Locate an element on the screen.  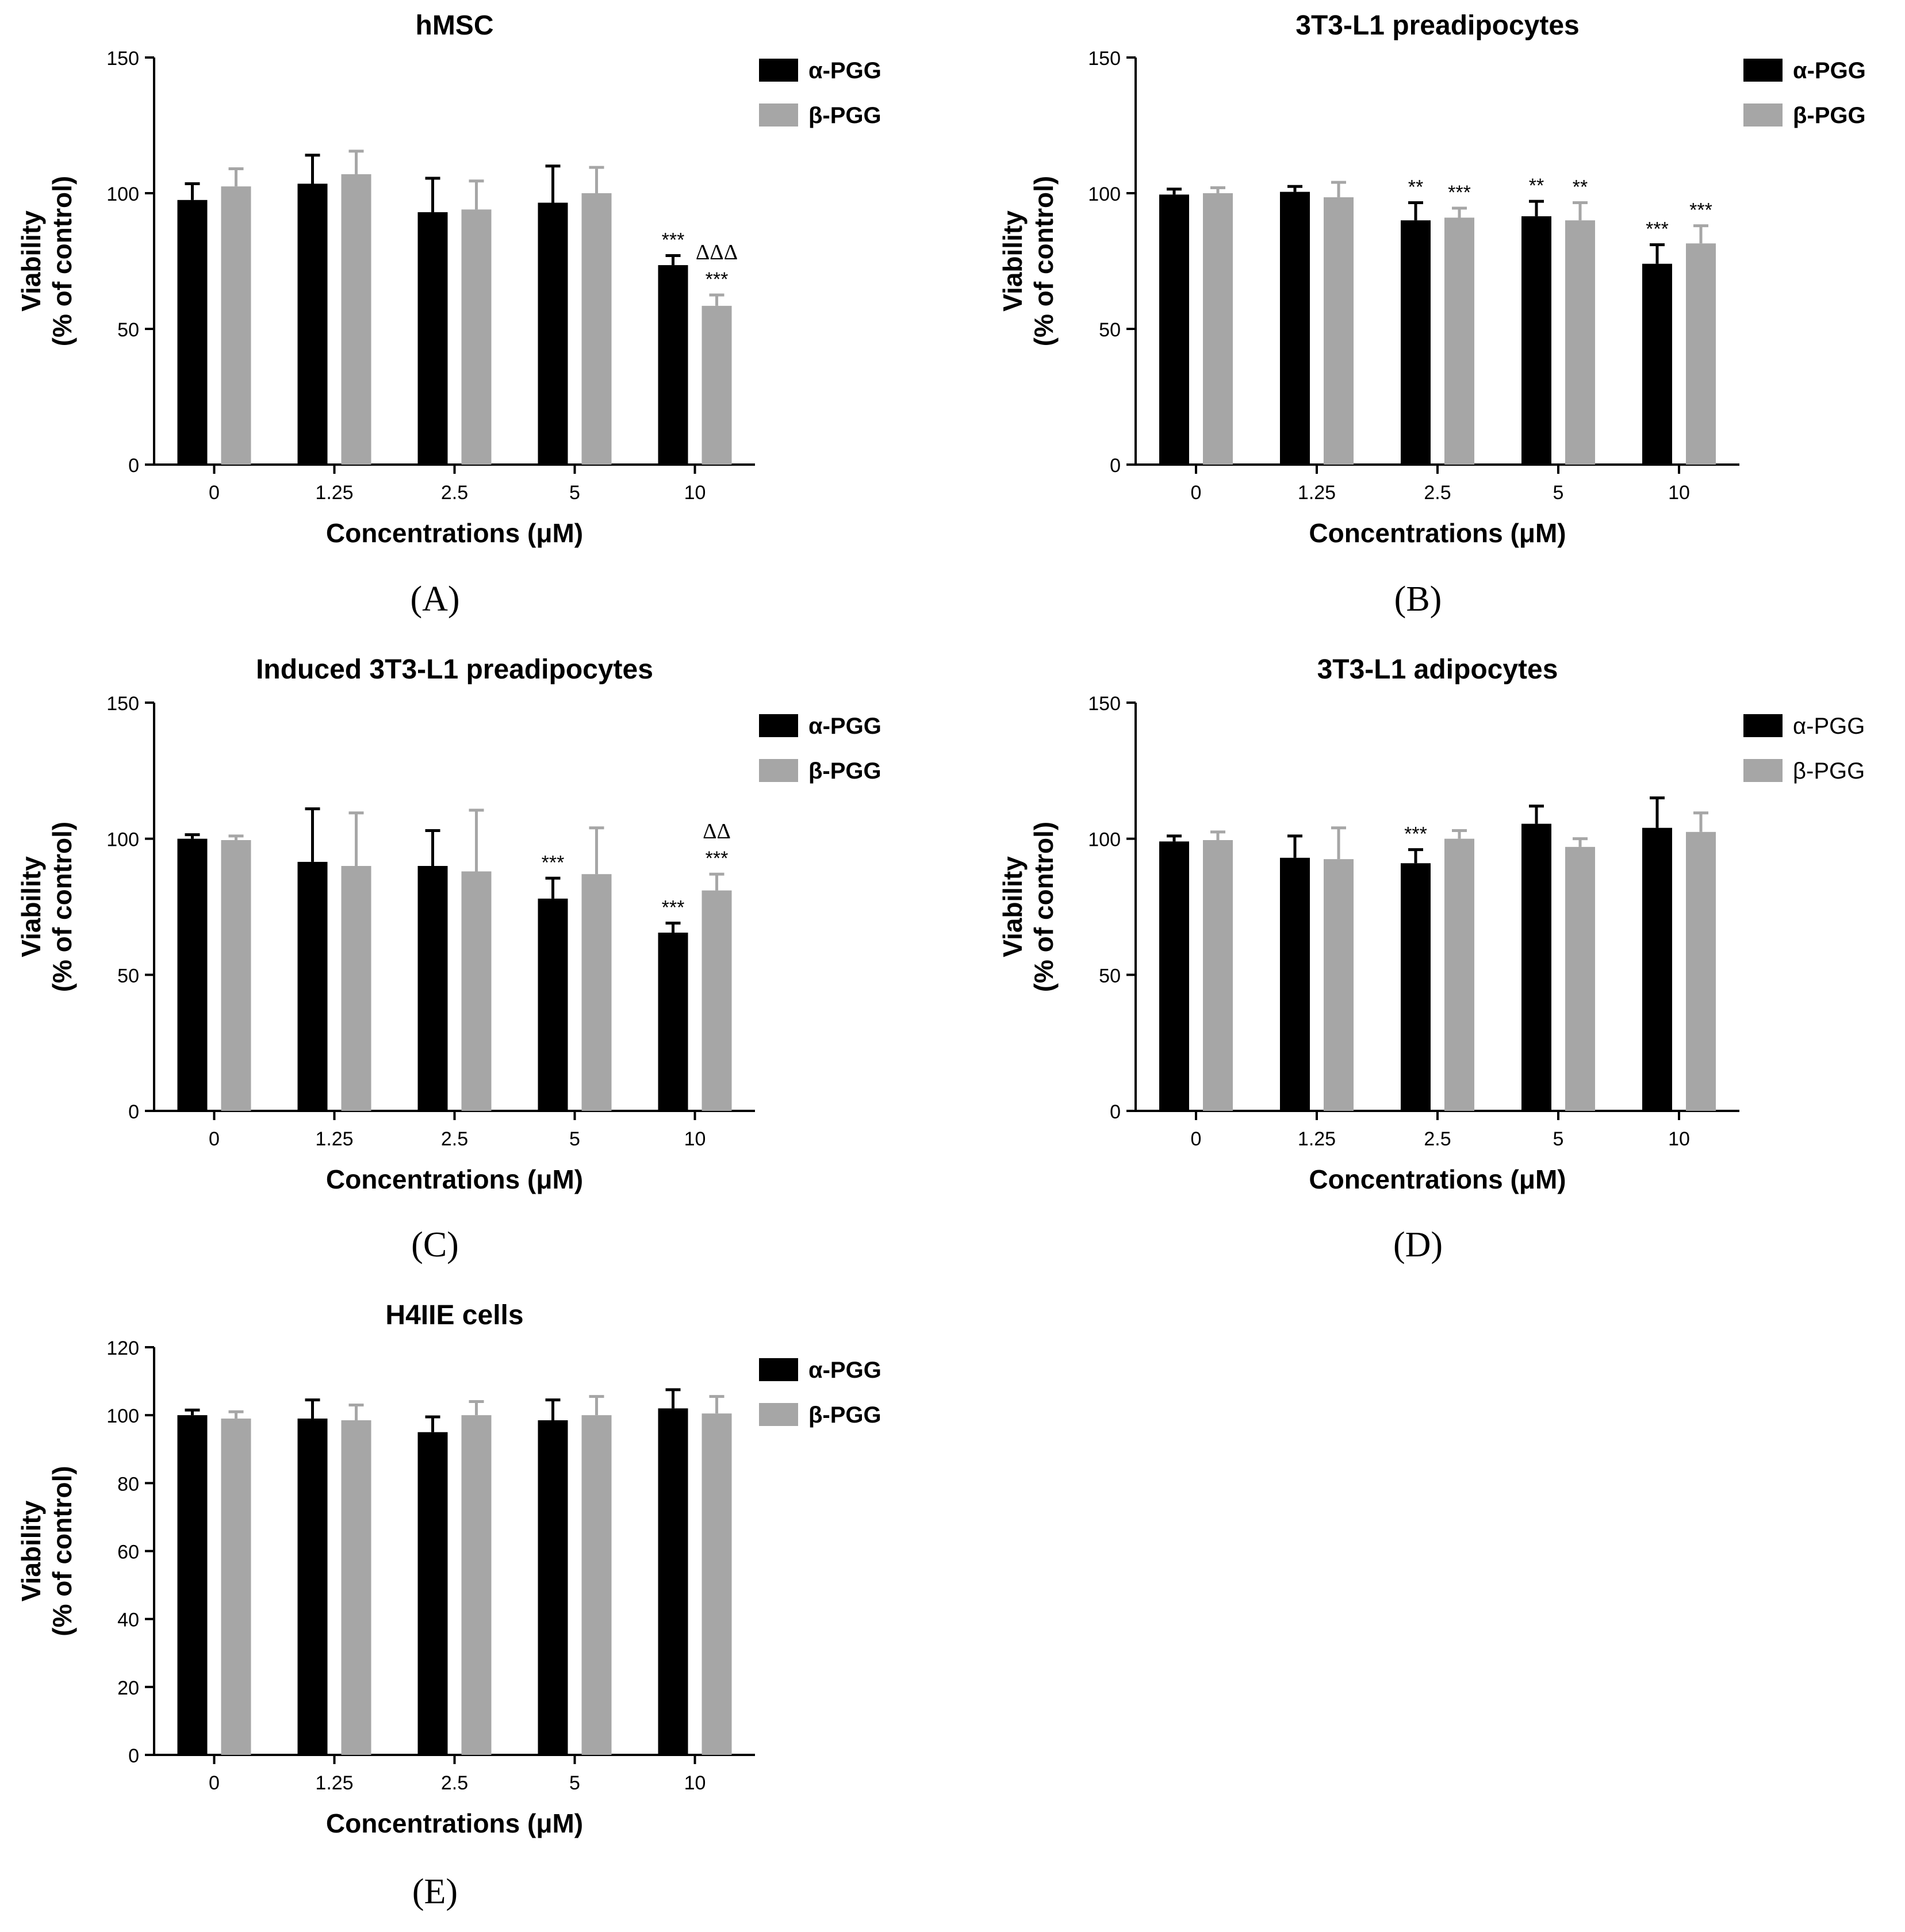
panel-d-legend-swatch-alpha is located at coordinates (1763, 725).